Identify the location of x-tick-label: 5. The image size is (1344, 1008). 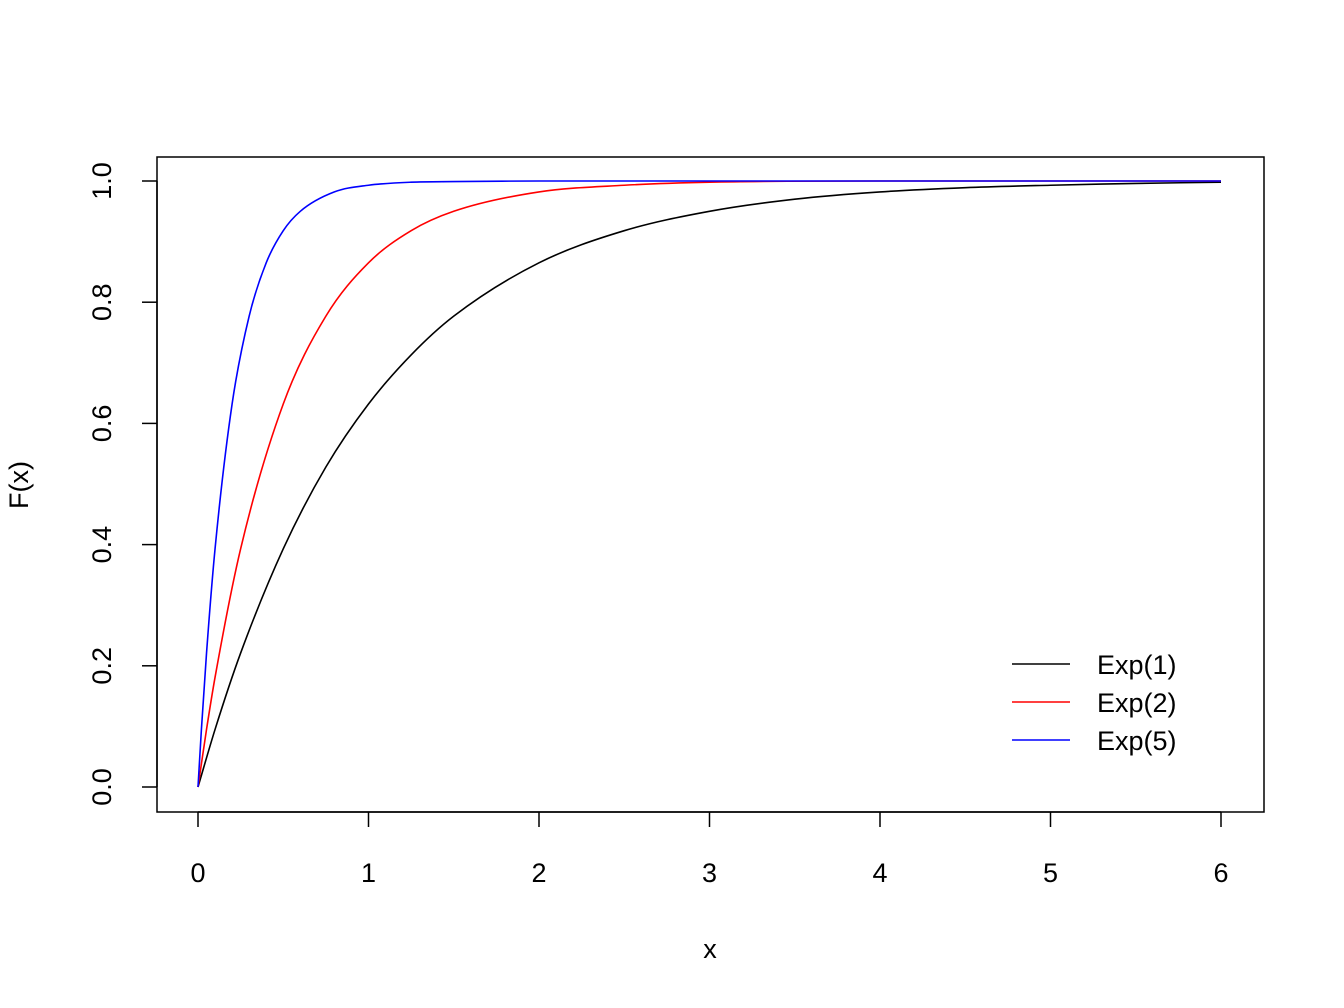
(1050, 873).